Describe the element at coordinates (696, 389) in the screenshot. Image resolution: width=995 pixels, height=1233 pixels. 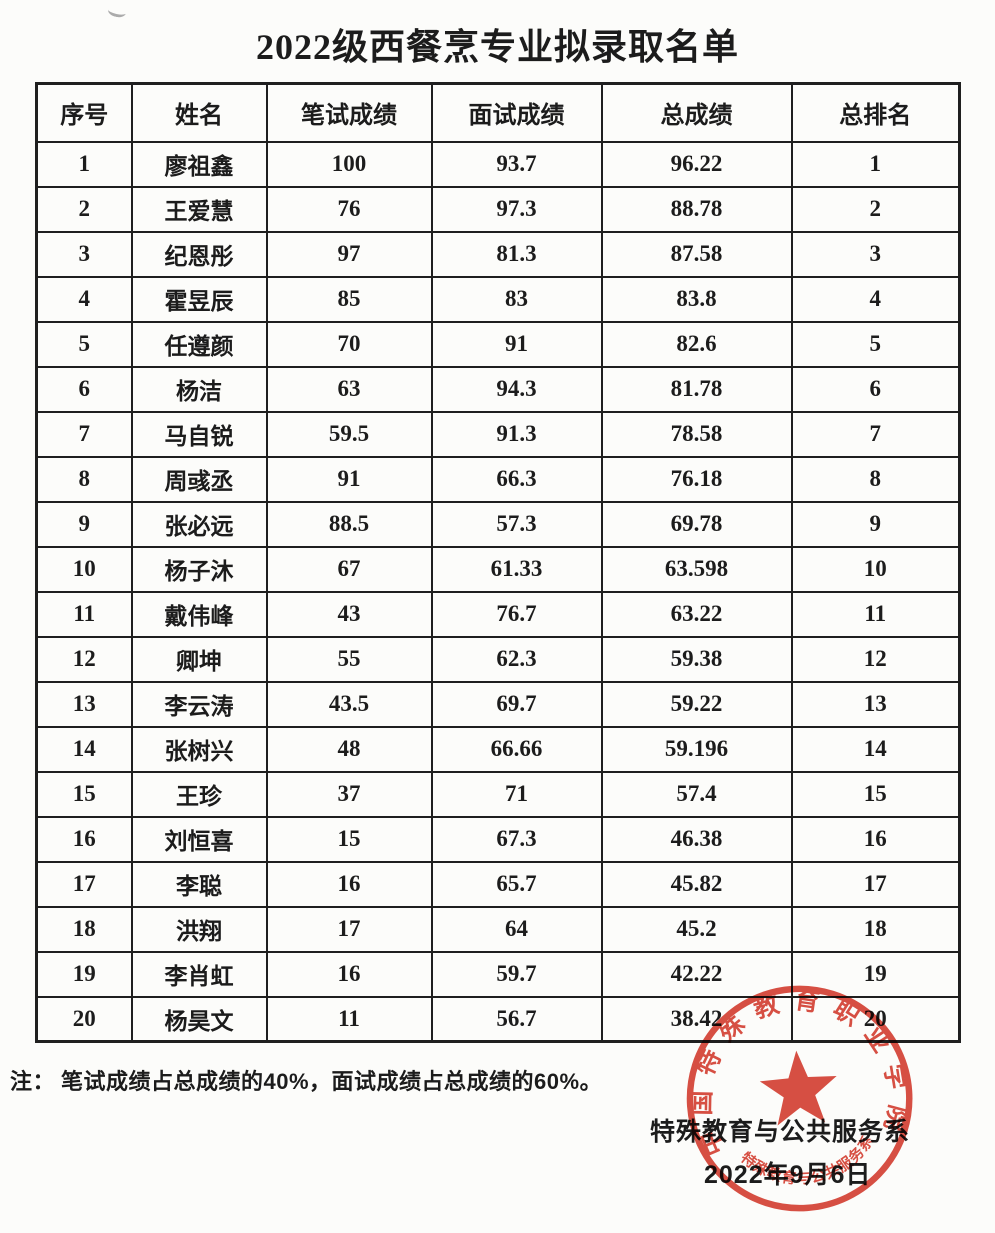
I see `table-cell: 81.78` at that location.